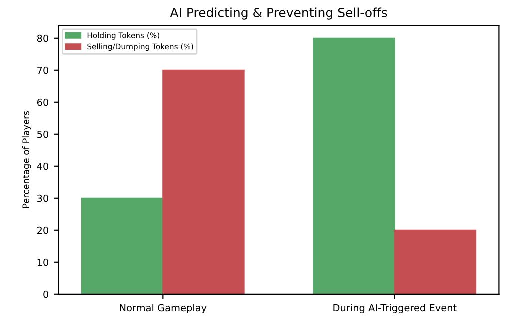 The width and height of the screenshot is (512, 320). I want to click on y-tick-label: 10, so click(43, 262).